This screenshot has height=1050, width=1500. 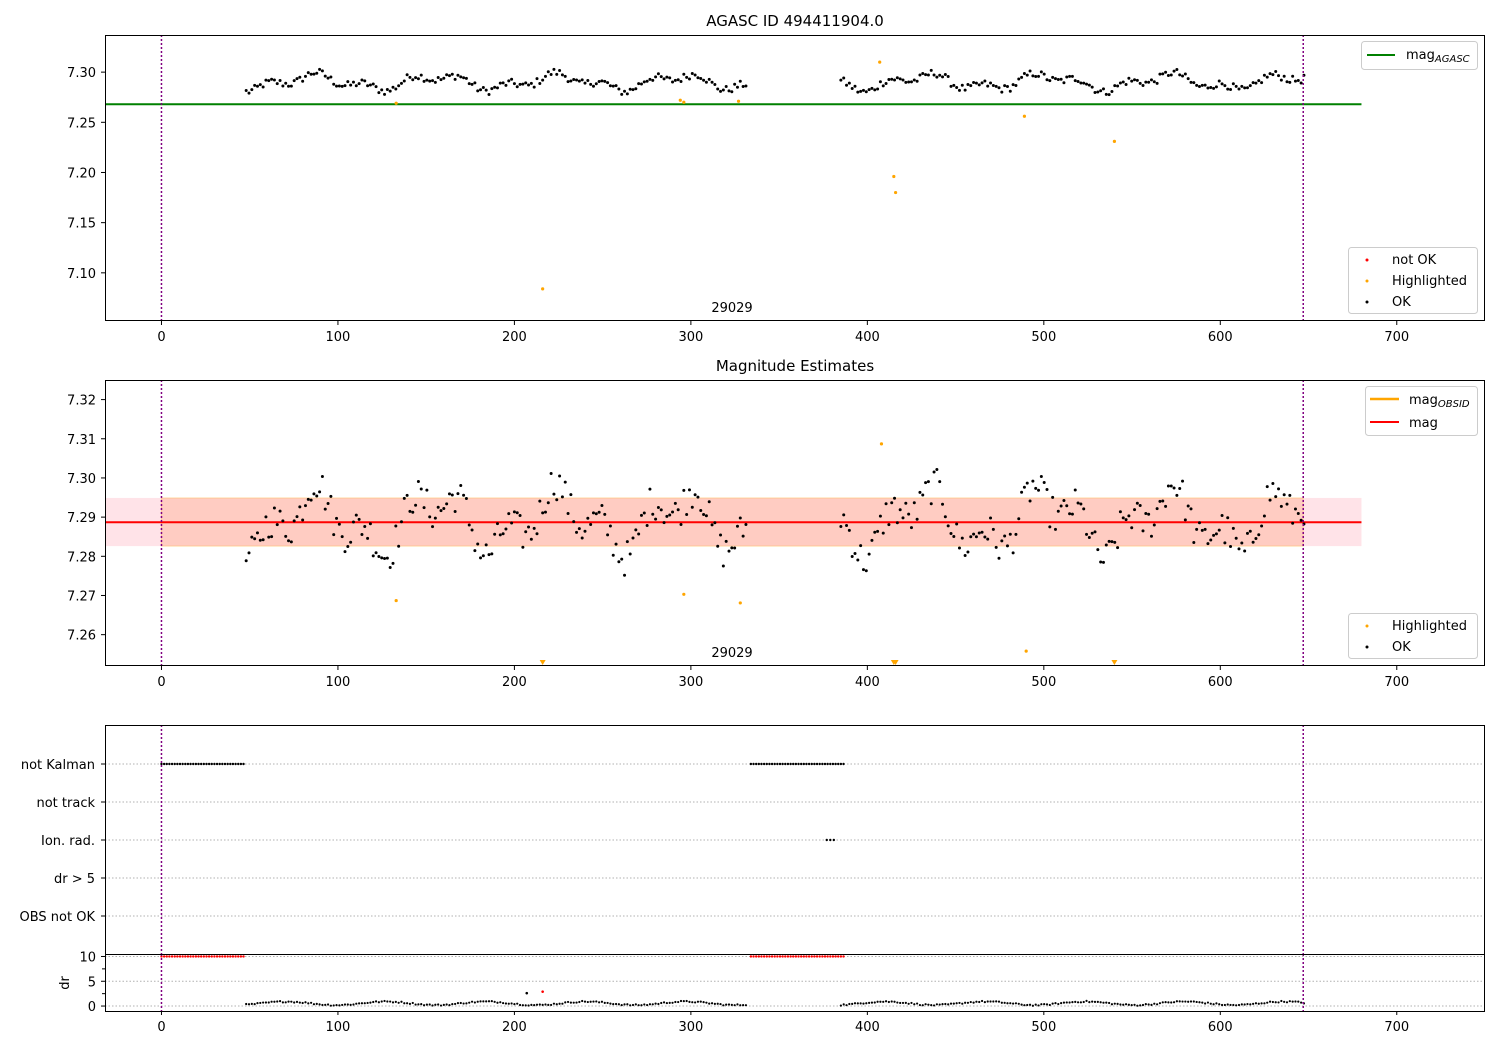 I want to click on agasc-legend-mag: mag, so click(x=1420, y=55).